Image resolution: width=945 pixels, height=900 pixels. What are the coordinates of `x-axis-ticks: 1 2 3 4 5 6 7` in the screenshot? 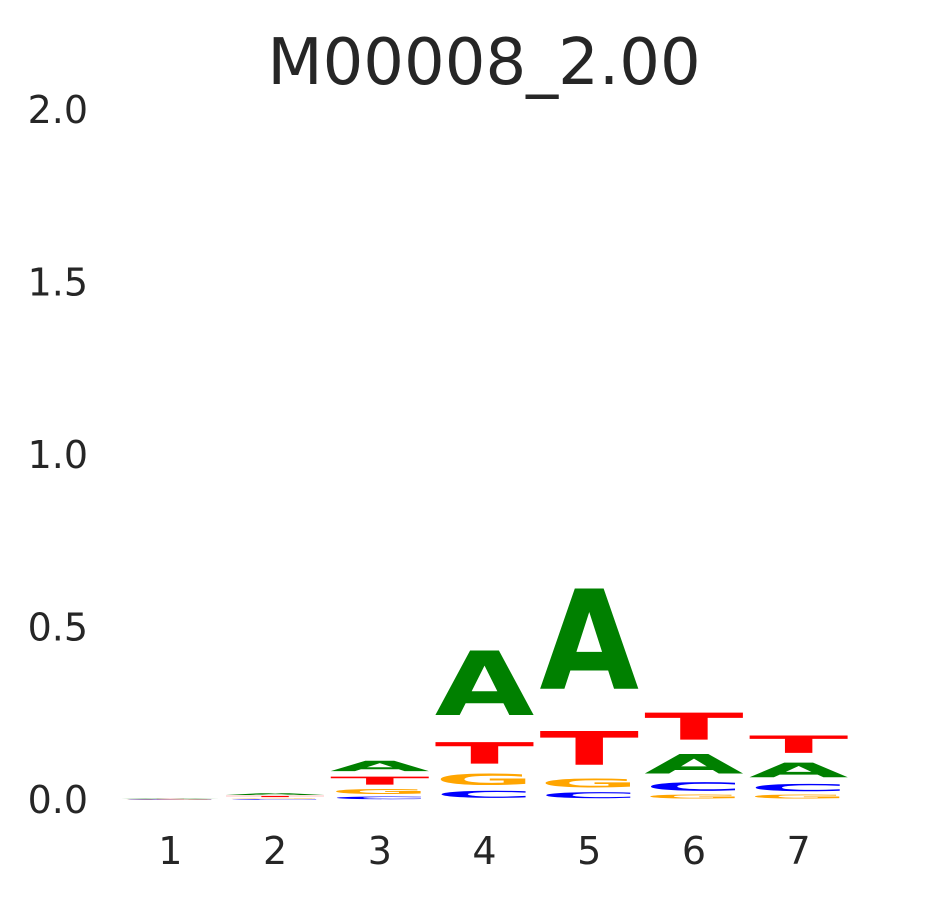 It's located at (484, 851).